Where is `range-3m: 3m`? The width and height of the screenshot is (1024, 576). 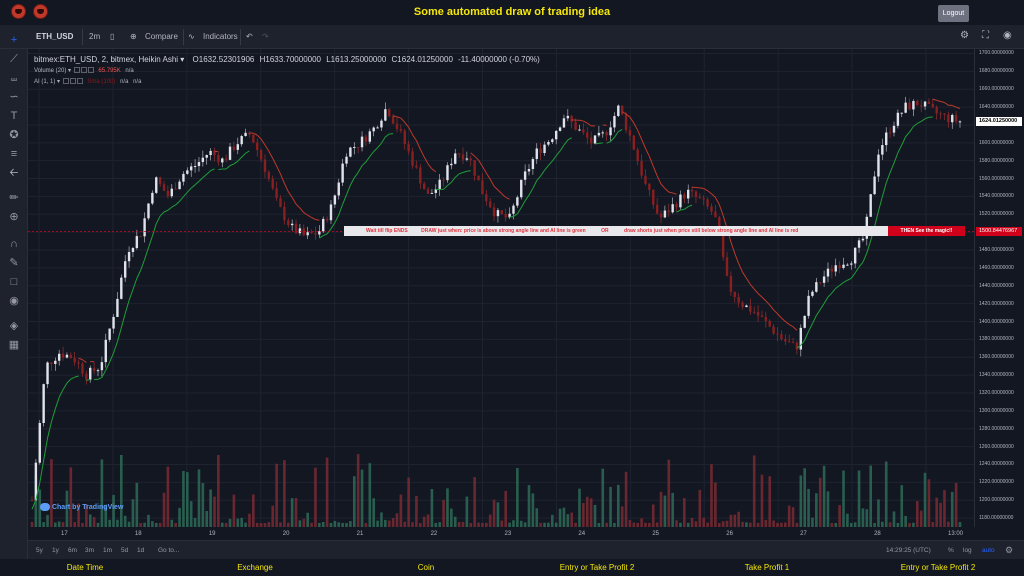
range-3m: 3m is located at coordinates (90, 550).